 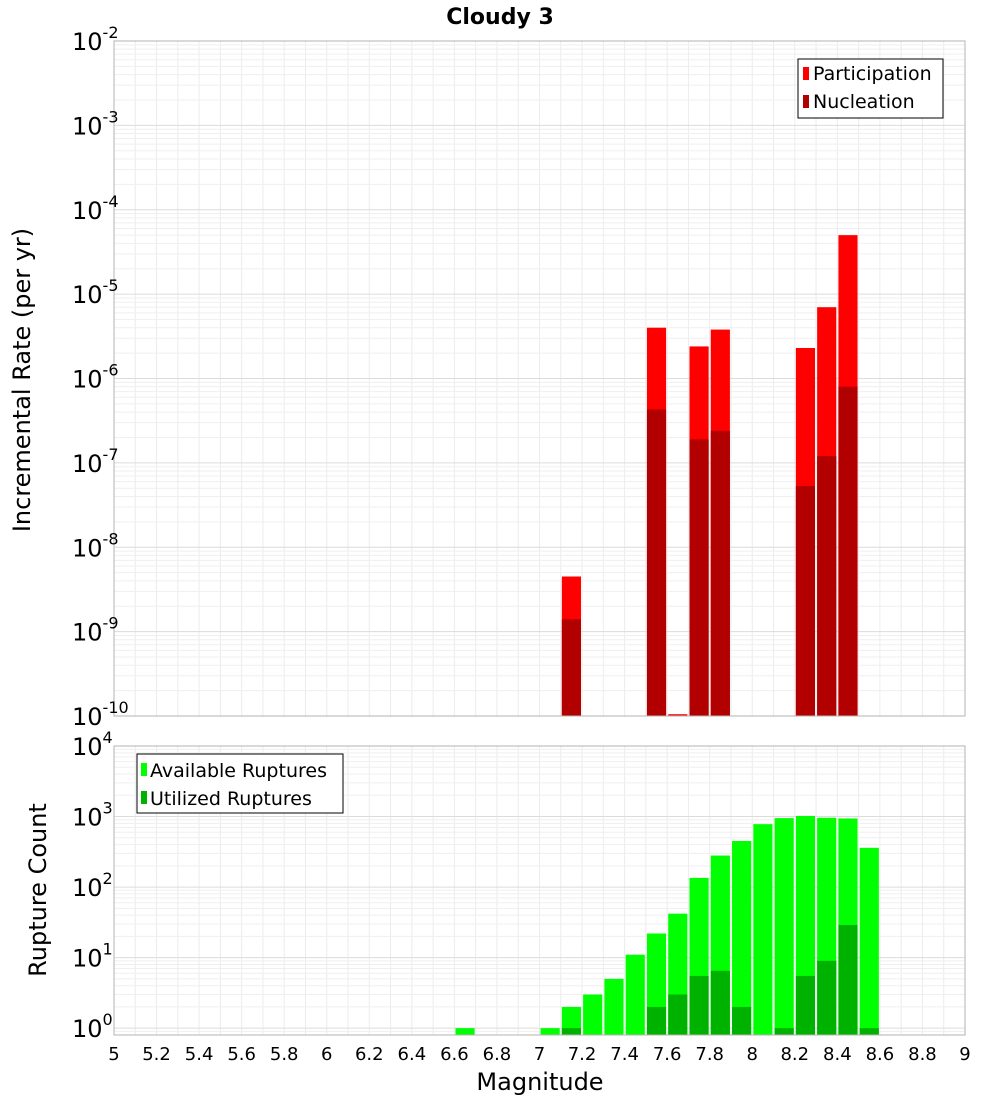 I want to click on x-tick-label: 6.2, so click(x=369, y=1054).